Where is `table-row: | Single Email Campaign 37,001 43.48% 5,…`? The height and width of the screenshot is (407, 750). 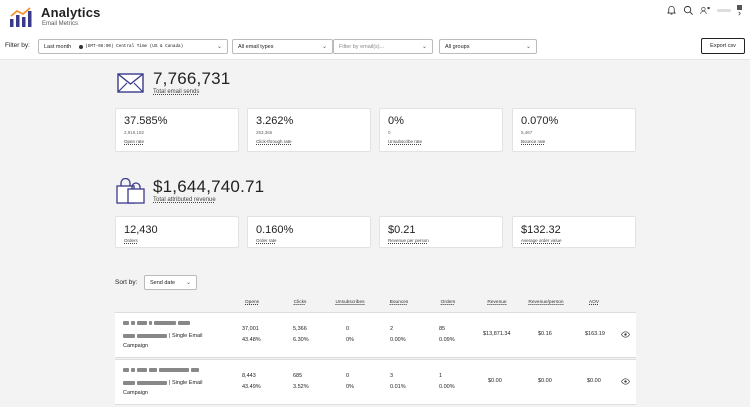 table-row: | Single Email Campaign 37,001 43.48% 5,… is located at coordinates (375, 335).